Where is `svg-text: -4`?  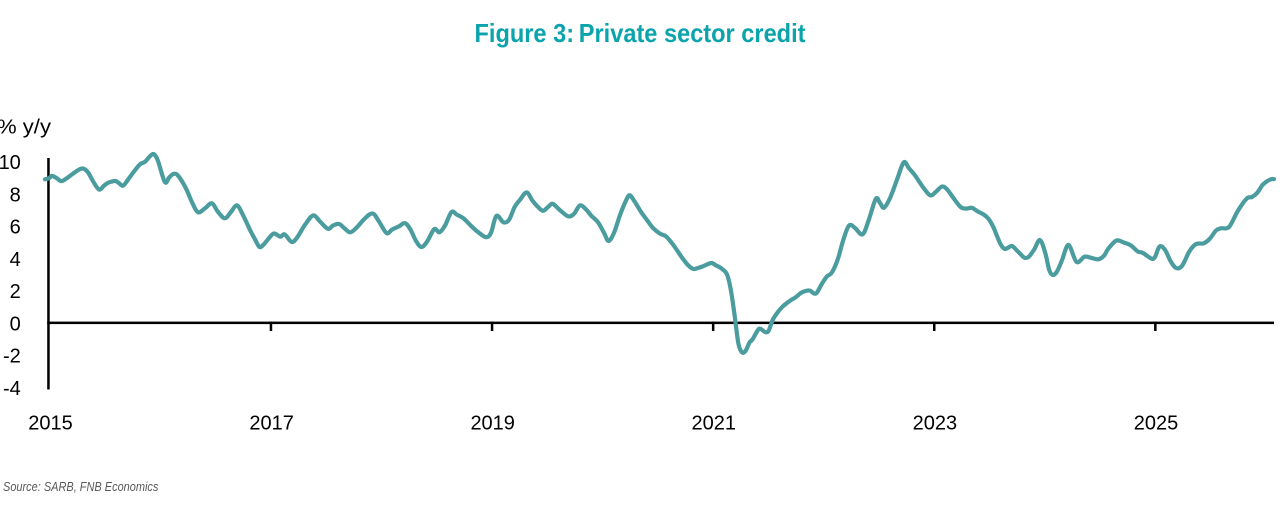 svg-text: -4 is located at coordinates (12, 389).